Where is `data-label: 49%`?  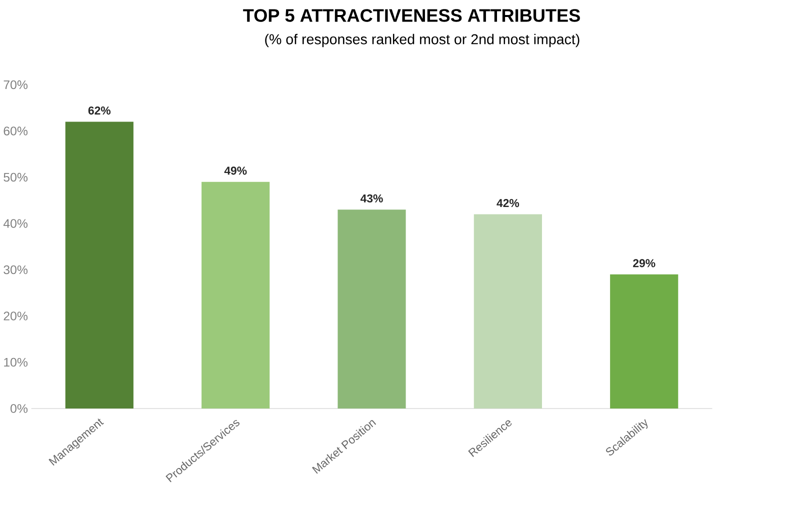 data-label: 49% is located at coordinates (235, 170).